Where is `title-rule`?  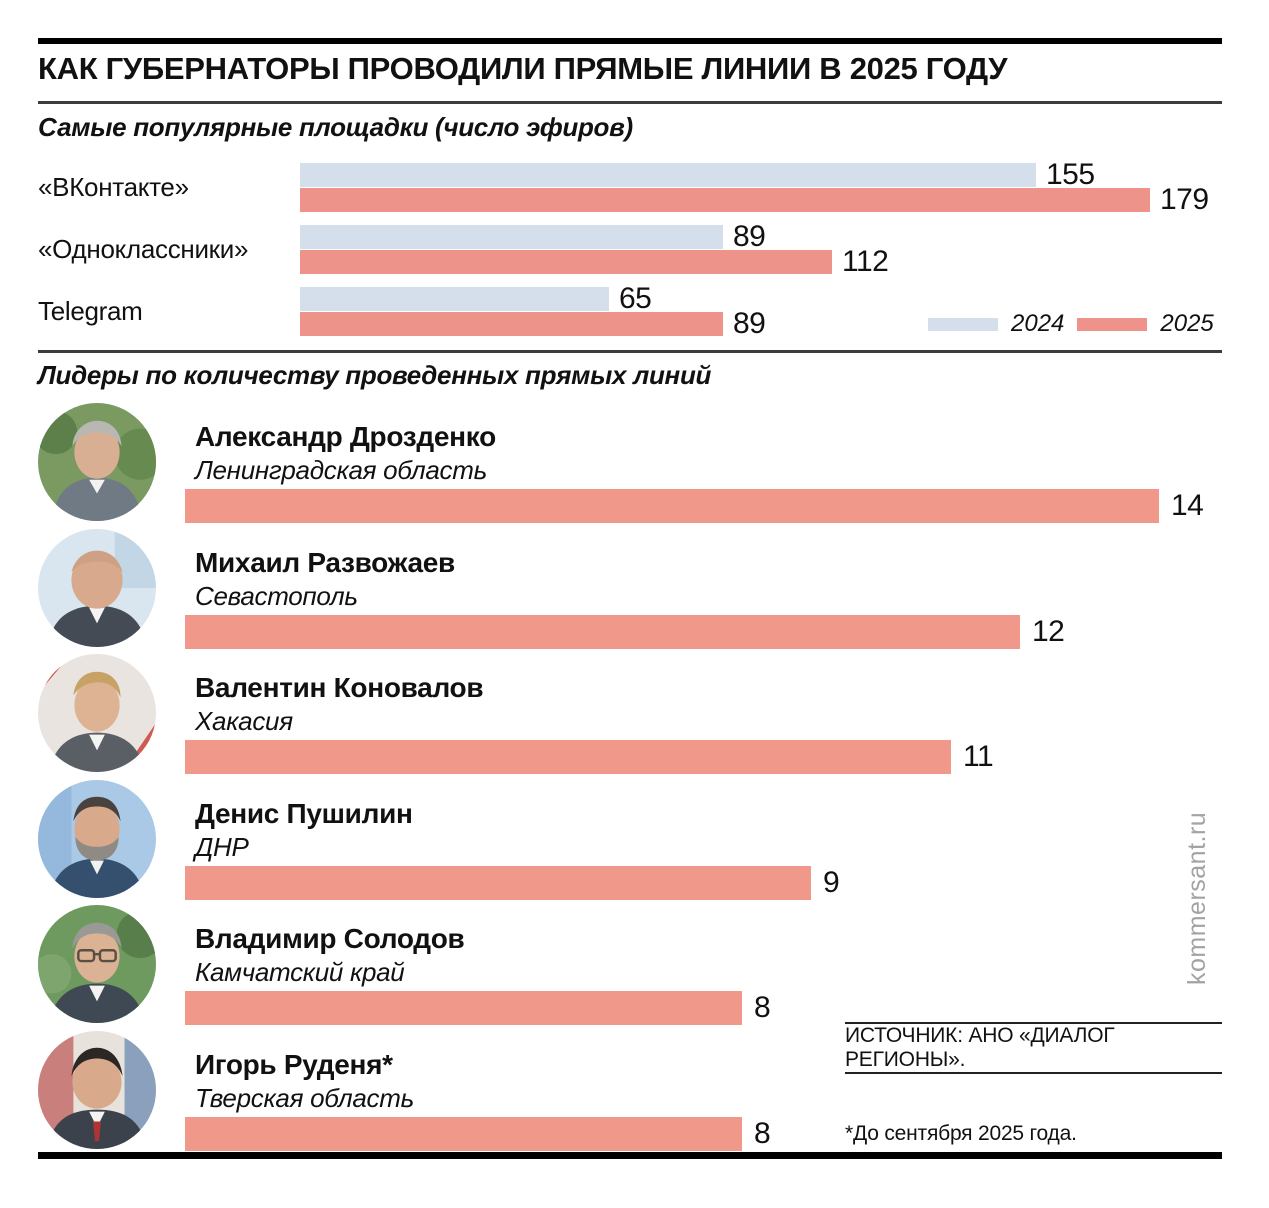
title-rule is located at coordinates (630, 102).